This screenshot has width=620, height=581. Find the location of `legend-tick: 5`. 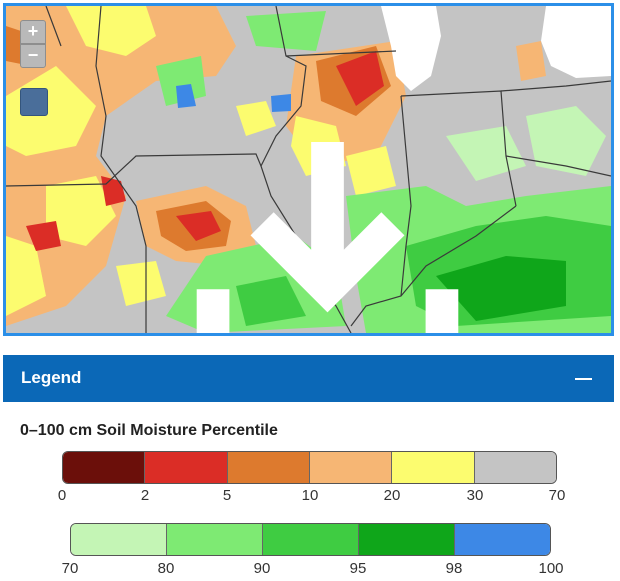

legend-tick: 5 is located at coordinates (227, 495).